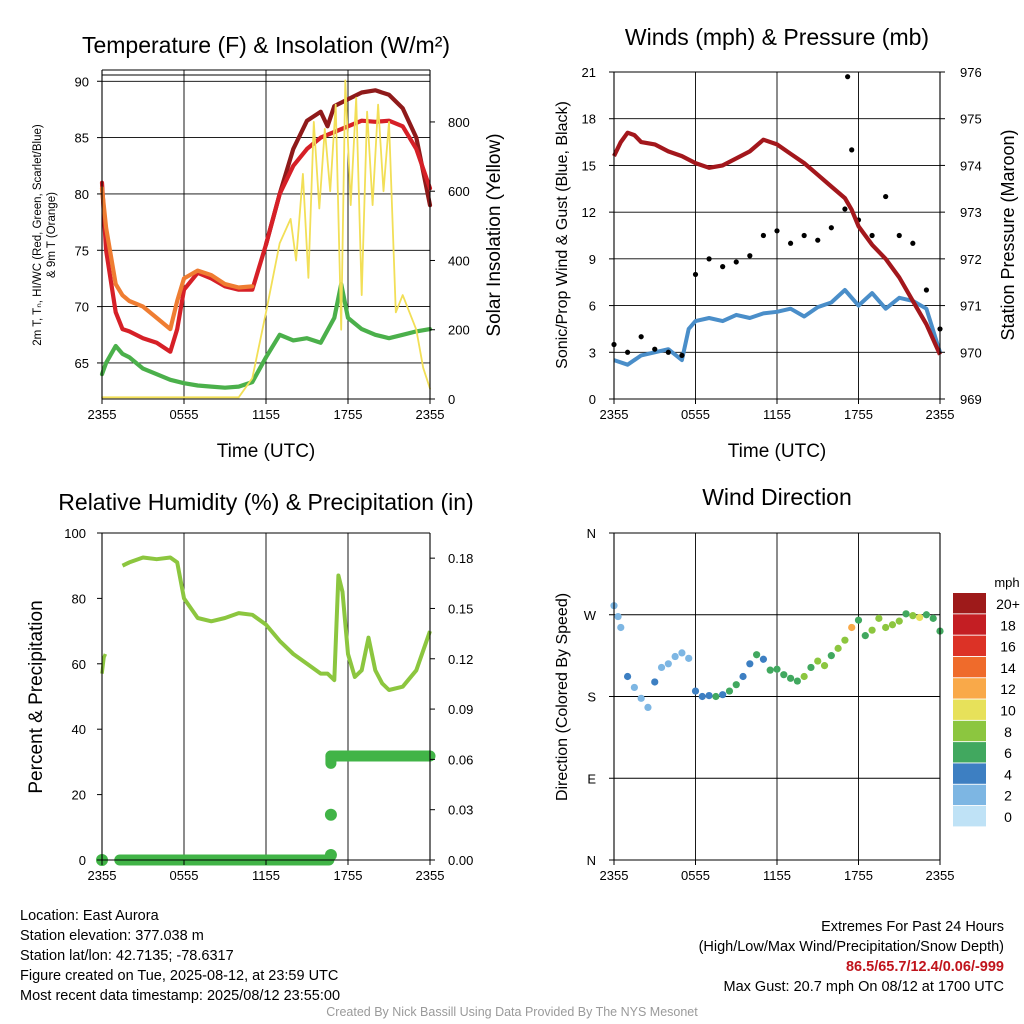 The image size is (1024, 1024). I want to click on y-tick-label: 0, so click(82, 860).